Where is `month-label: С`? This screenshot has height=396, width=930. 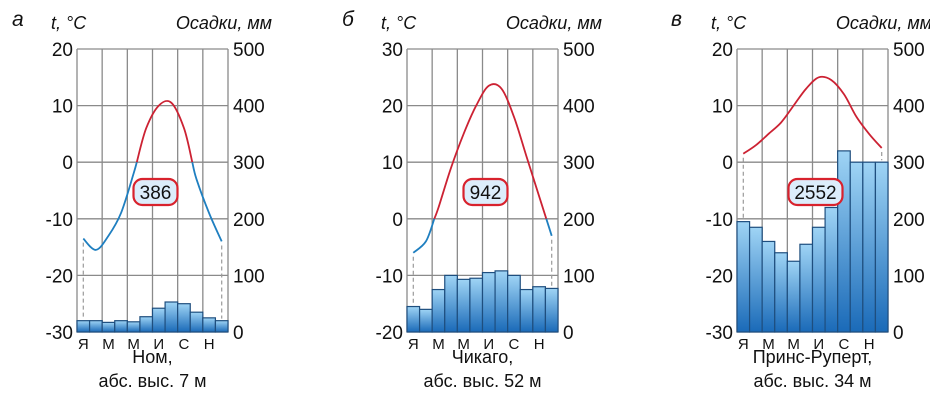 month-label: С is located at coordinates (184, 344).